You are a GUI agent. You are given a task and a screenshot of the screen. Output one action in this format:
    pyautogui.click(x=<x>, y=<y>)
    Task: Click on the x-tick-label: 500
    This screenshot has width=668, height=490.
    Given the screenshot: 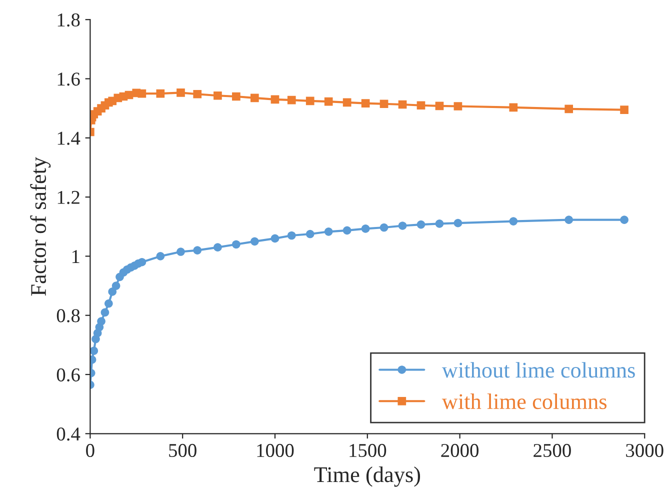 What is the action you would take?
    pyautogui.click(x=182, y=451)
    